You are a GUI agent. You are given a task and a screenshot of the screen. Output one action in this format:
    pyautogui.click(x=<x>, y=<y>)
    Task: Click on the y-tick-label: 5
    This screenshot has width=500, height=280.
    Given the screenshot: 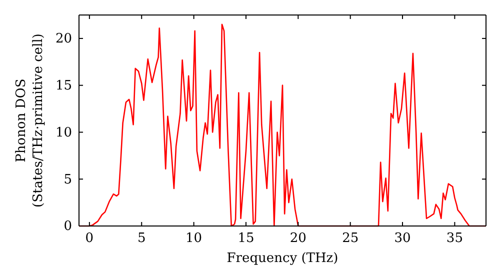 What is the action you would take?
    pyautogui.click(x=68, y=180)
    